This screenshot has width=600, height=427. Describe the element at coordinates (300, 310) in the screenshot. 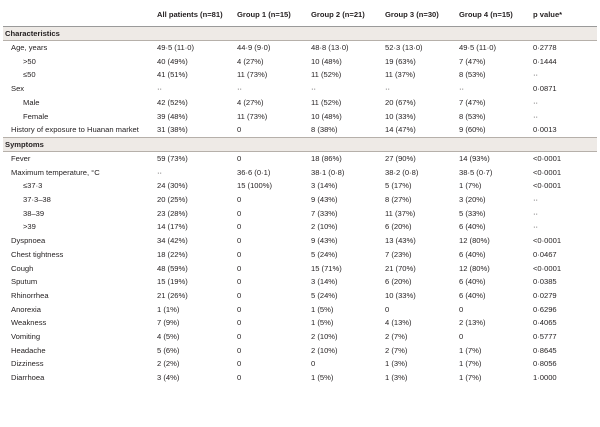

I see `table-row: Anorexia 1 (1%) 0 1 (5%) 0 0 0·6296` at that location.